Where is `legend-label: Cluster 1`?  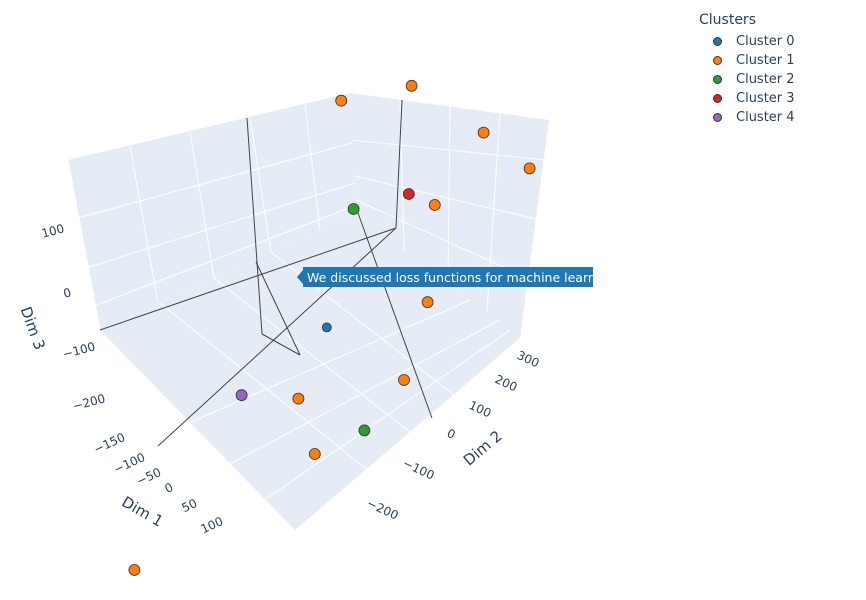 legend-label: Cluster 1 is located at coordinates (765, 60).